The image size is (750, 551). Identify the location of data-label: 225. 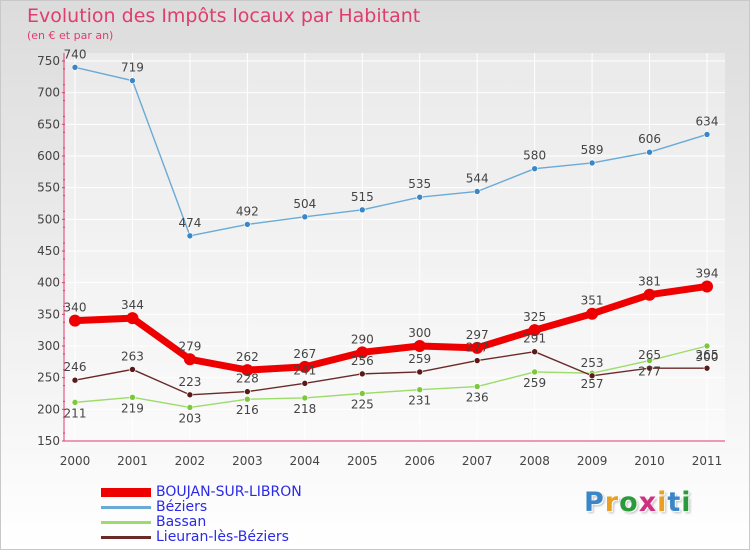
(362, 405).